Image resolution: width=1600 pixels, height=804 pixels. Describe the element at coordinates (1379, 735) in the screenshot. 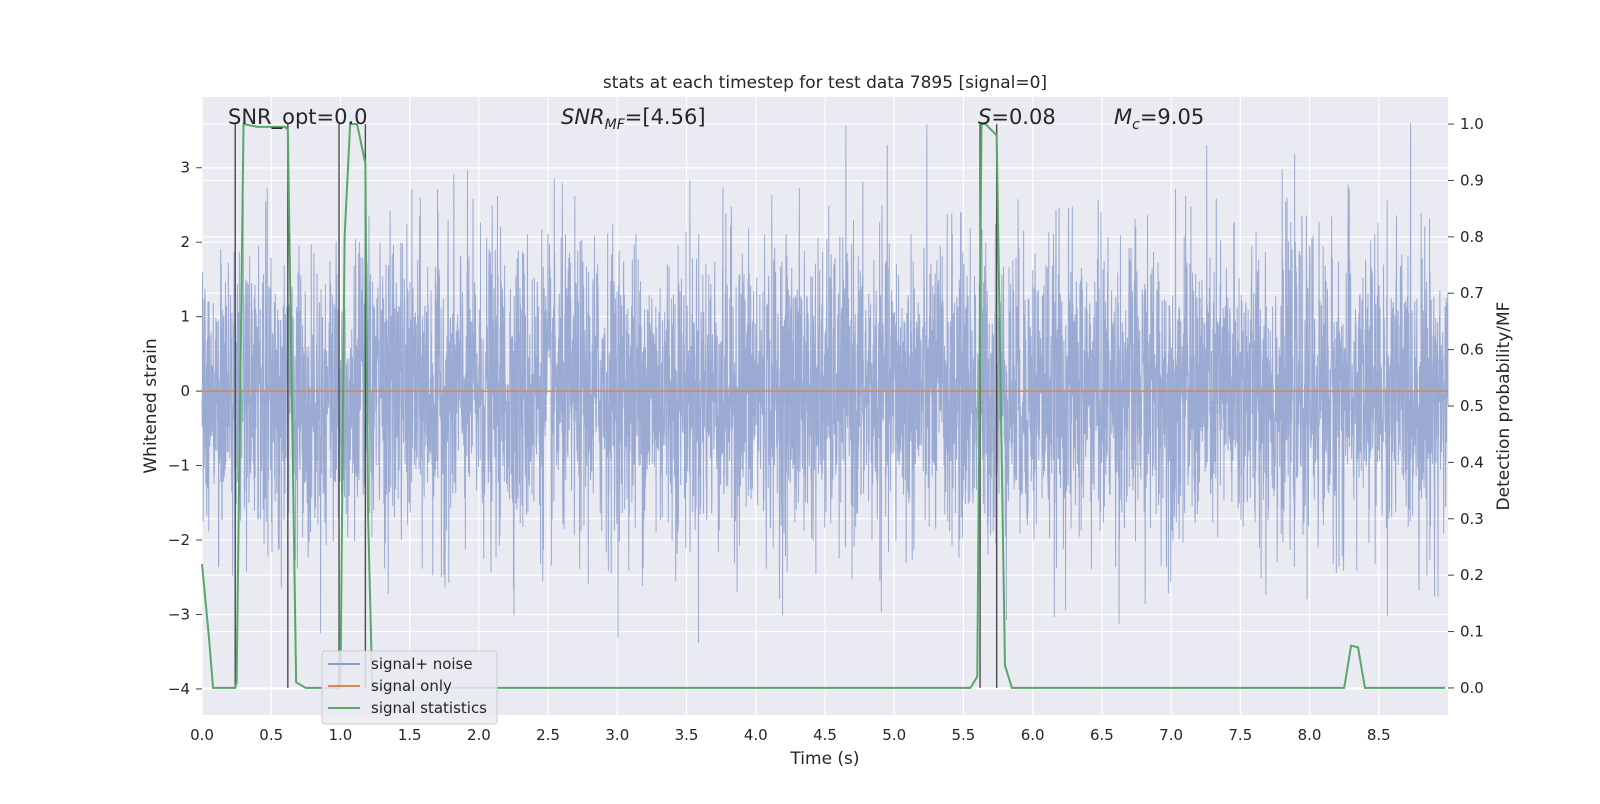

I see `x-tick-label: 8.5` at that location.